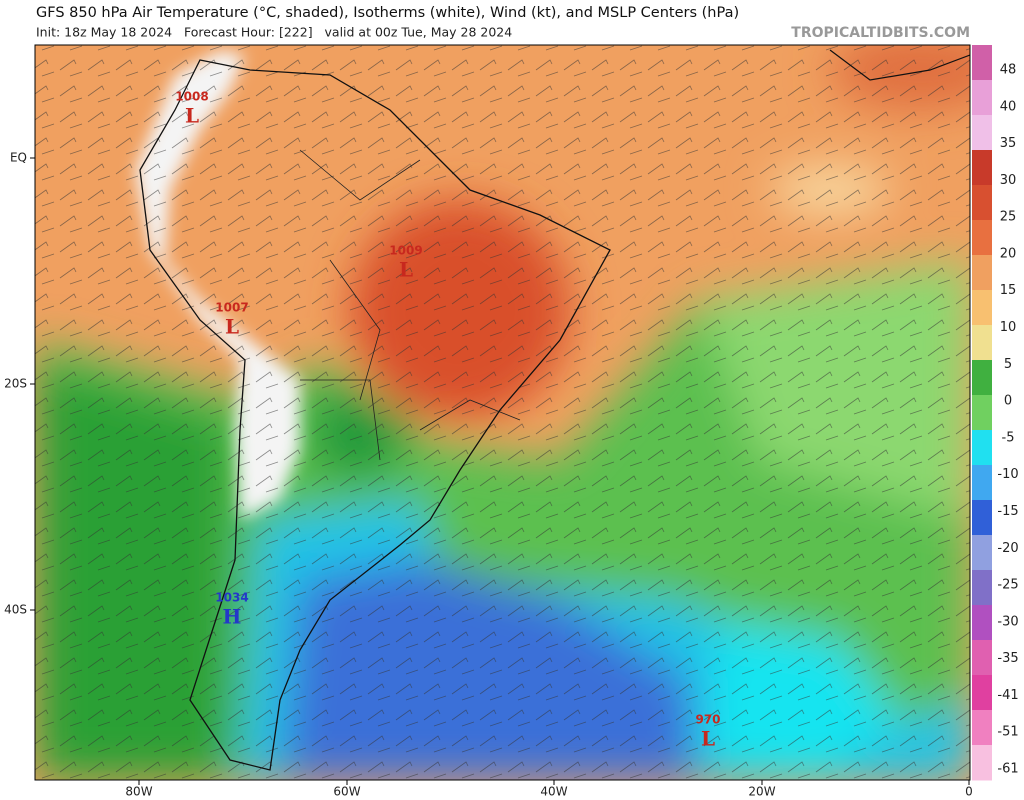 The image size is (1024, 800). What do you see at coordinates (1008, 106) in the screenshot?
I see `colorbar-label: 40` at bounding box center [1008, 106].